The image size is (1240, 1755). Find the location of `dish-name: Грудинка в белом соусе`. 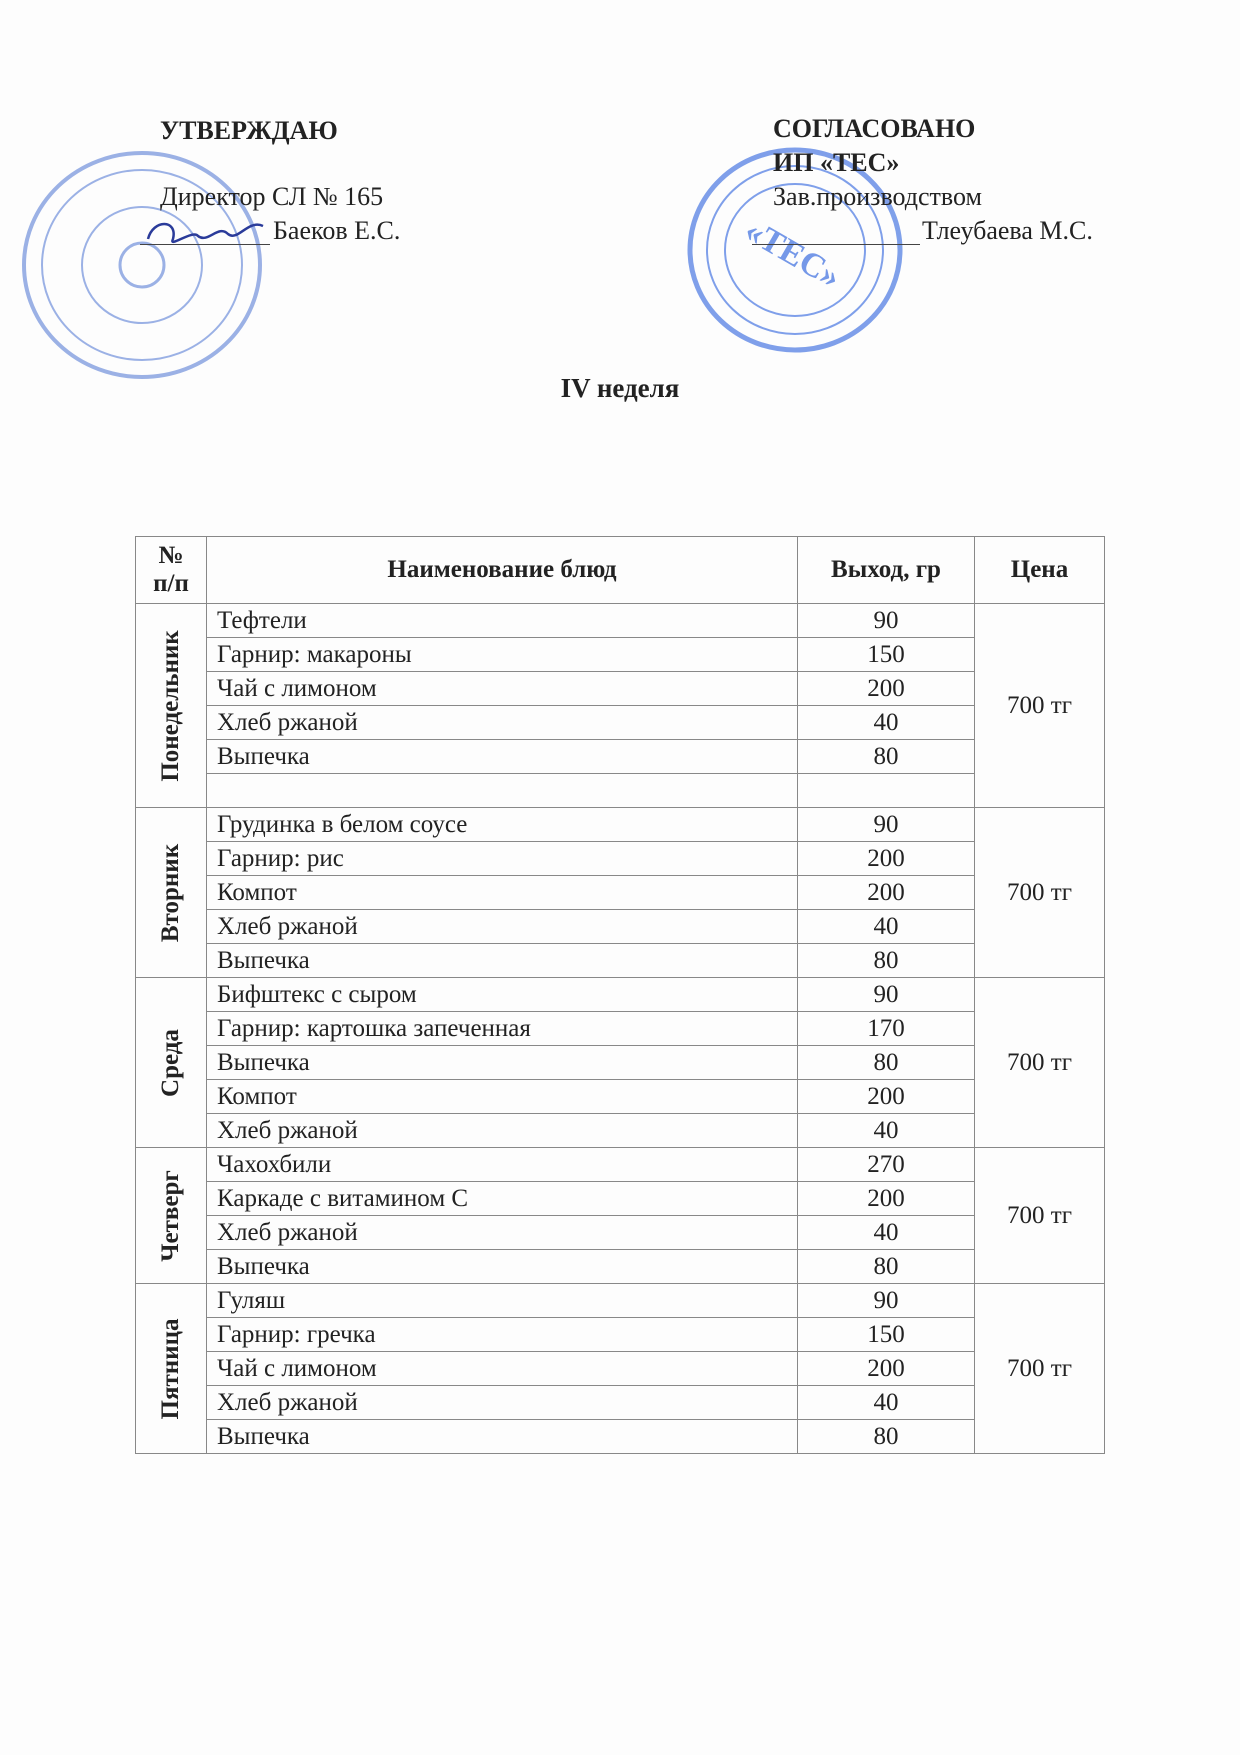

dish-name: Грудинка в белом соусе is located at coordinates (502, 824).